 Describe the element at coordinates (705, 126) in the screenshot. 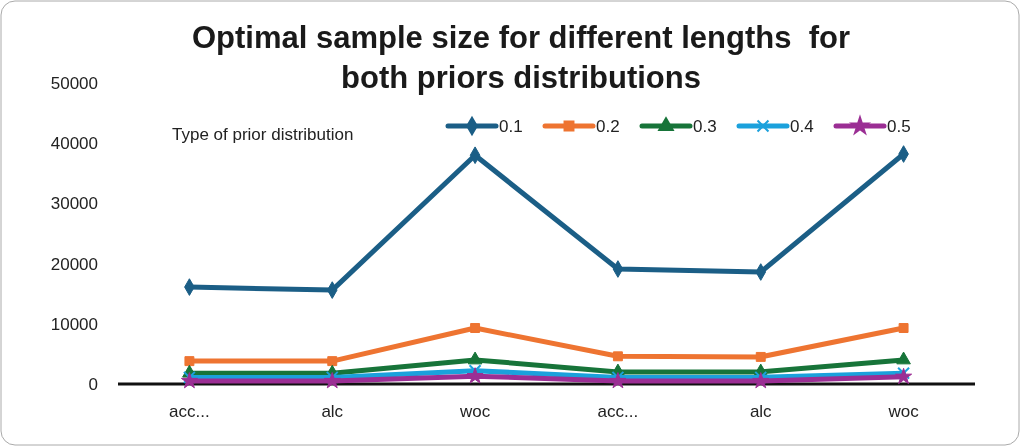

I see `legend-label: 0.3` at that location.